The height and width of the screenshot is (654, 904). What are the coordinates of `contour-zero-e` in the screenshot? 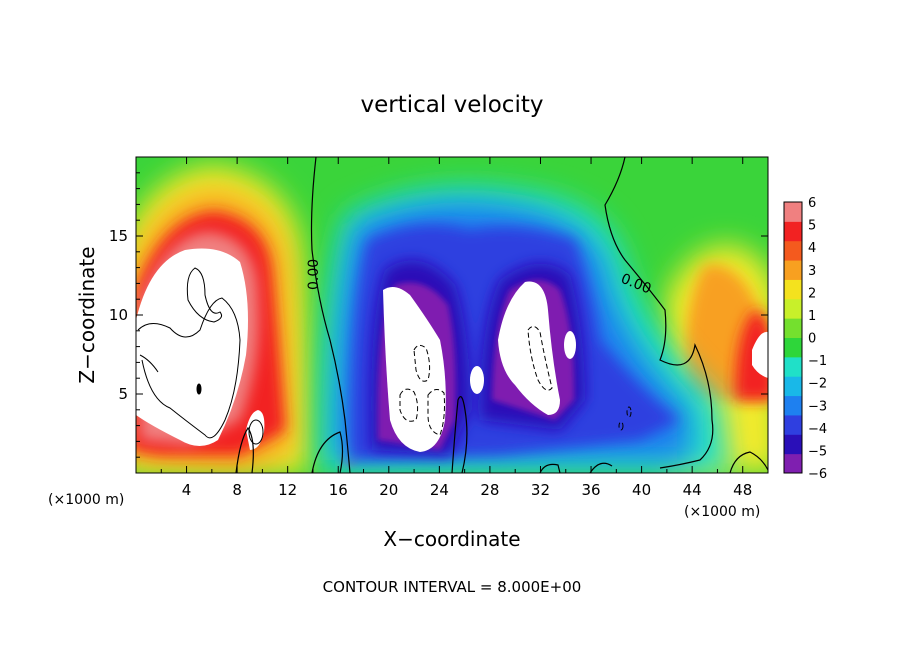 It's located at (244, 449).